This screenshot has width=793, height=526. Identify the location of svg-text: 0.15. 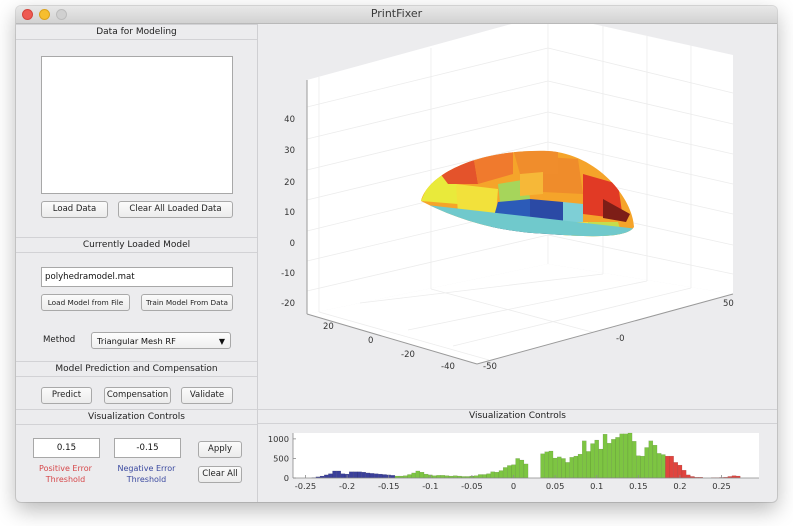
(638, 486).